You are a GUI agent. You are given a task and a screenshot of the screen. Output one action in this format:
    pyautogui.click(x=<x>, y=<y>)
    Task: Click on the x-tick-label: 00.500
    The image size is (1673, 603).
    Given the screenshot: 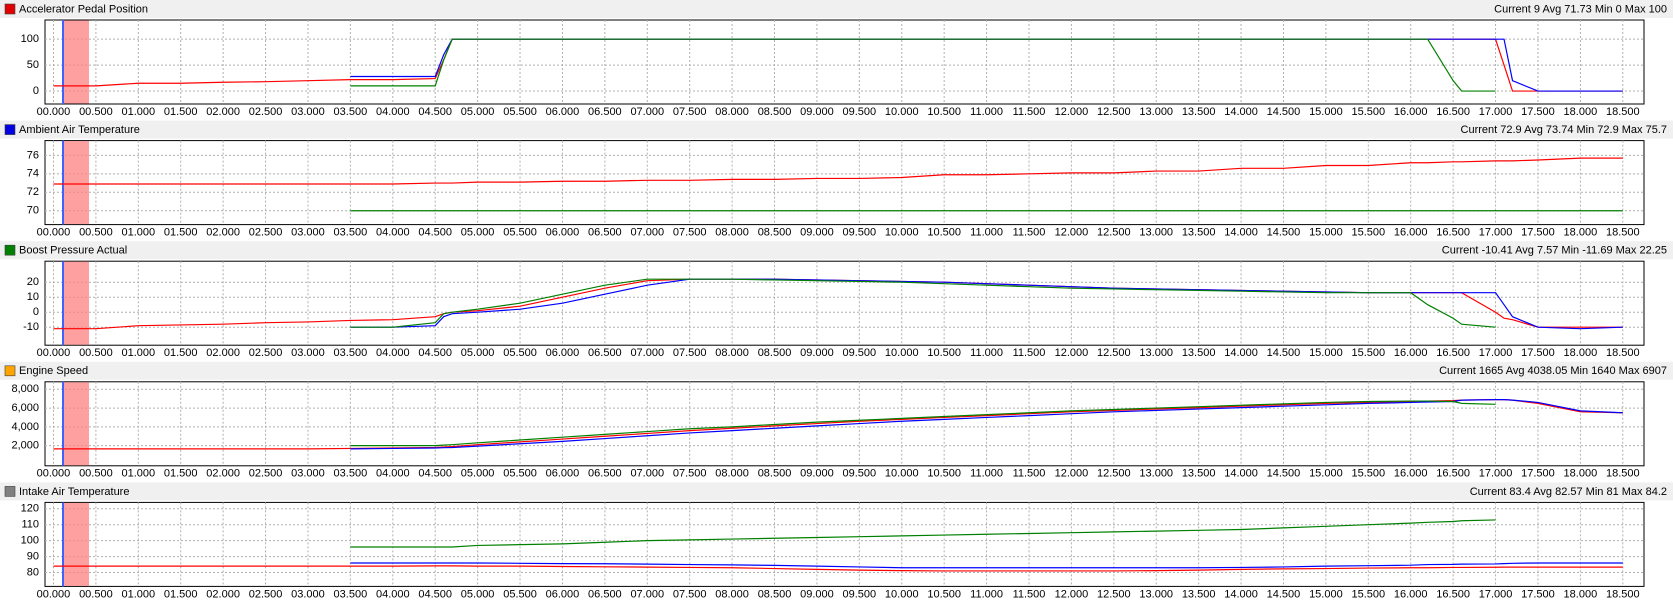 What is the action you would take?
    pyautogui.click(x=96, y=594)
    